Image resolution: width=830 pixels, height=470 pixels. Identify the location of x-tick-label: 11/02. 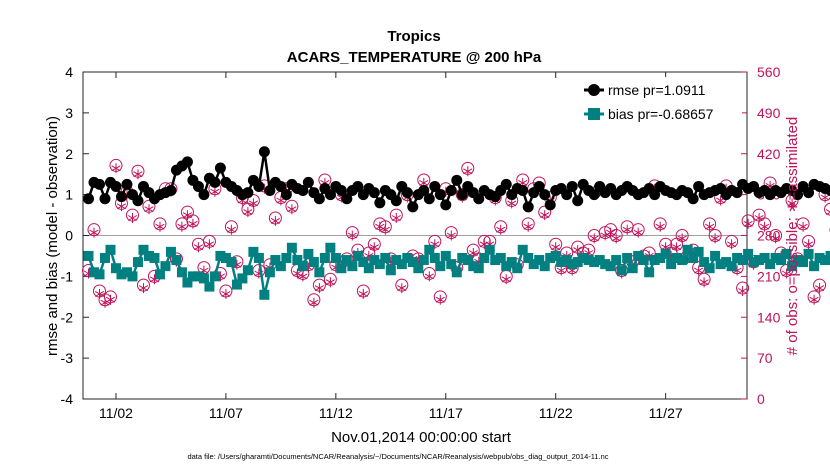
(116, 413).